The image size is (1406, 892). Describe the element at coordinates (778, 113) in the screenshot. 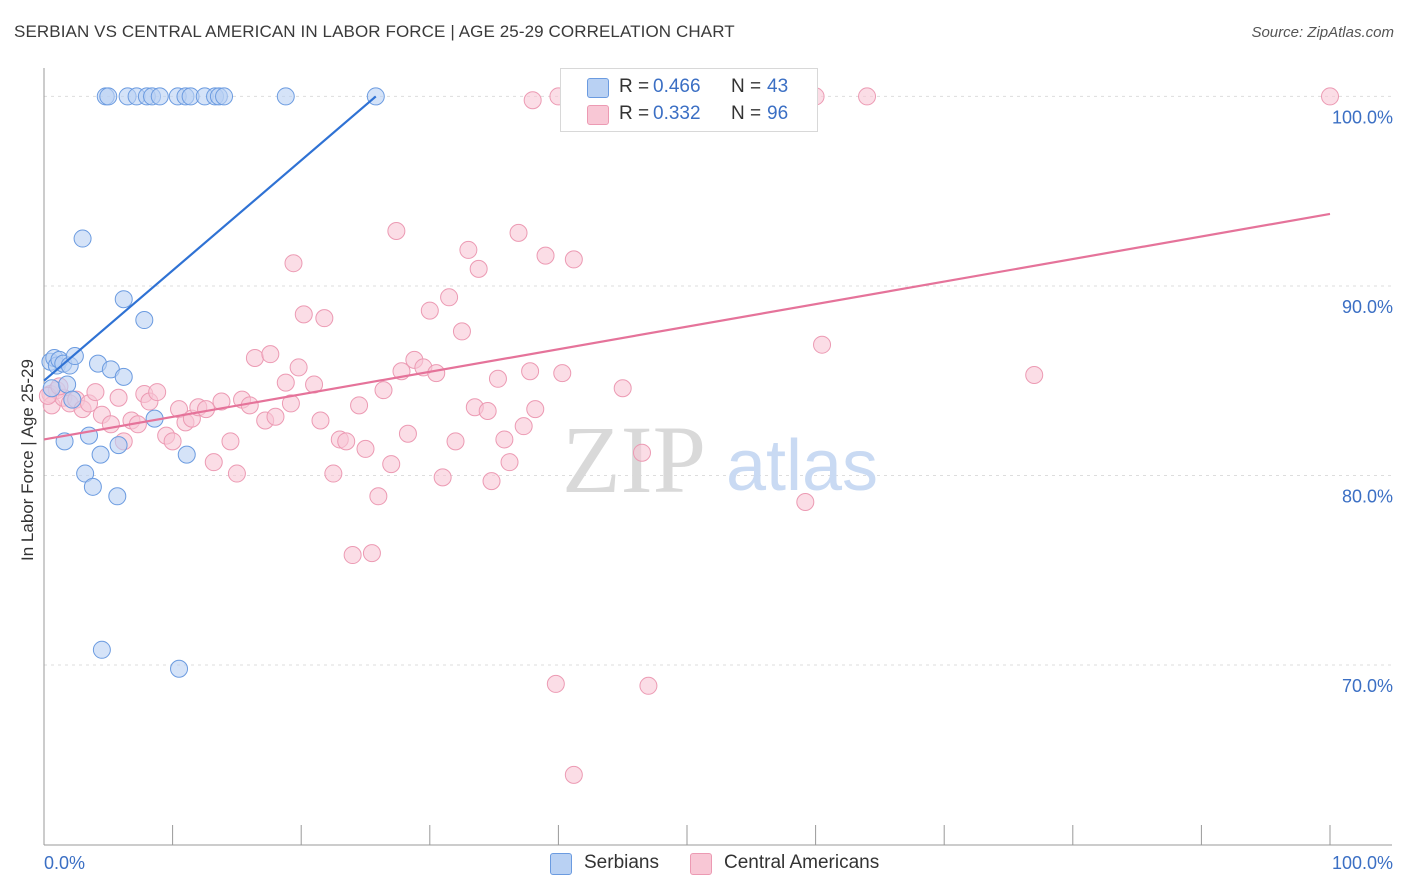

I see `legend-n-value: 96` at that location.